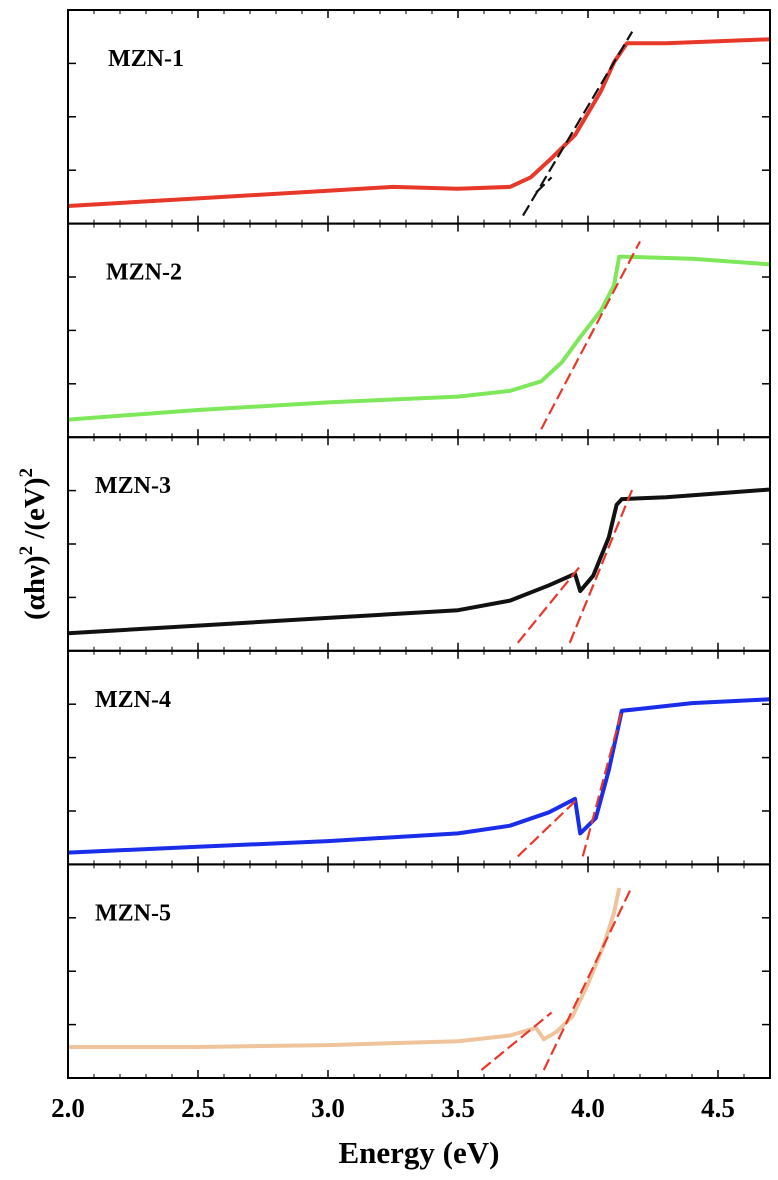 This screenshot has height=1180, width=778. I want to click on x-tick-label: 3.5, so click(458, 1108).